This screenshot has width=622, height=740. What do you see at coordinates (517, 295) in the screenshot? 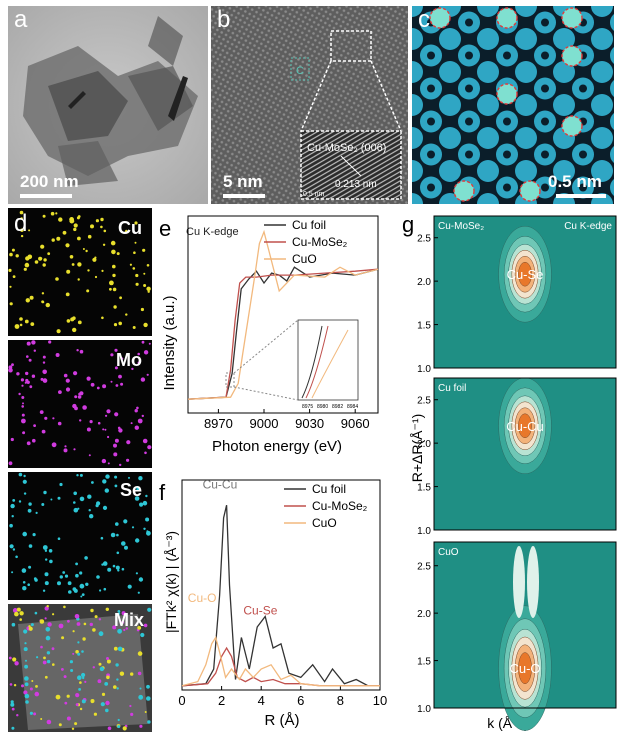
I see `wavelet-map-0: Cu-MoSe₂ Cu K-edge Cu-Se 1.0 1.5 2.0 2.5` at bounding box center [517, 295].